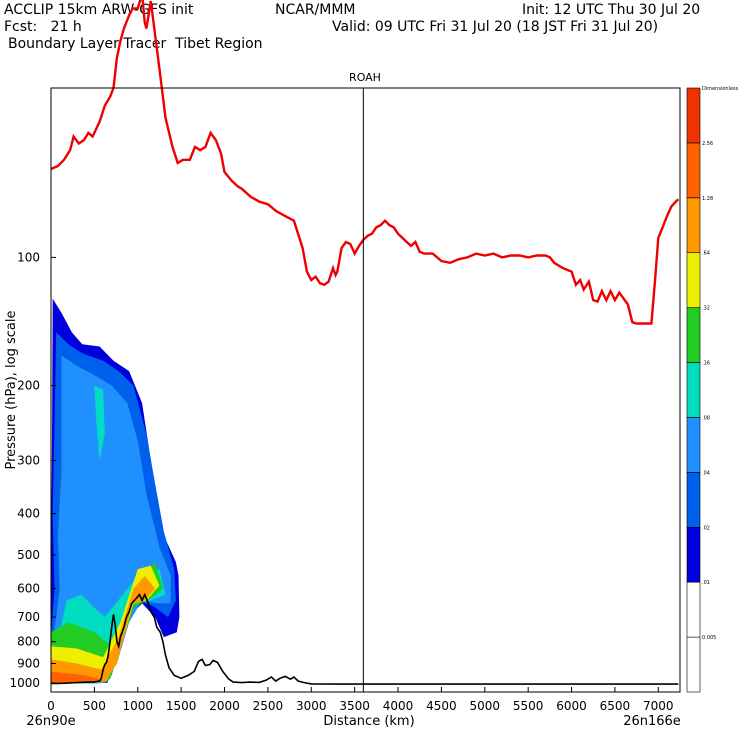 Image resolution: width=740 pixels, height=740 pixels. I want to click on x-start-label: 26n90e, so click(50, 721).